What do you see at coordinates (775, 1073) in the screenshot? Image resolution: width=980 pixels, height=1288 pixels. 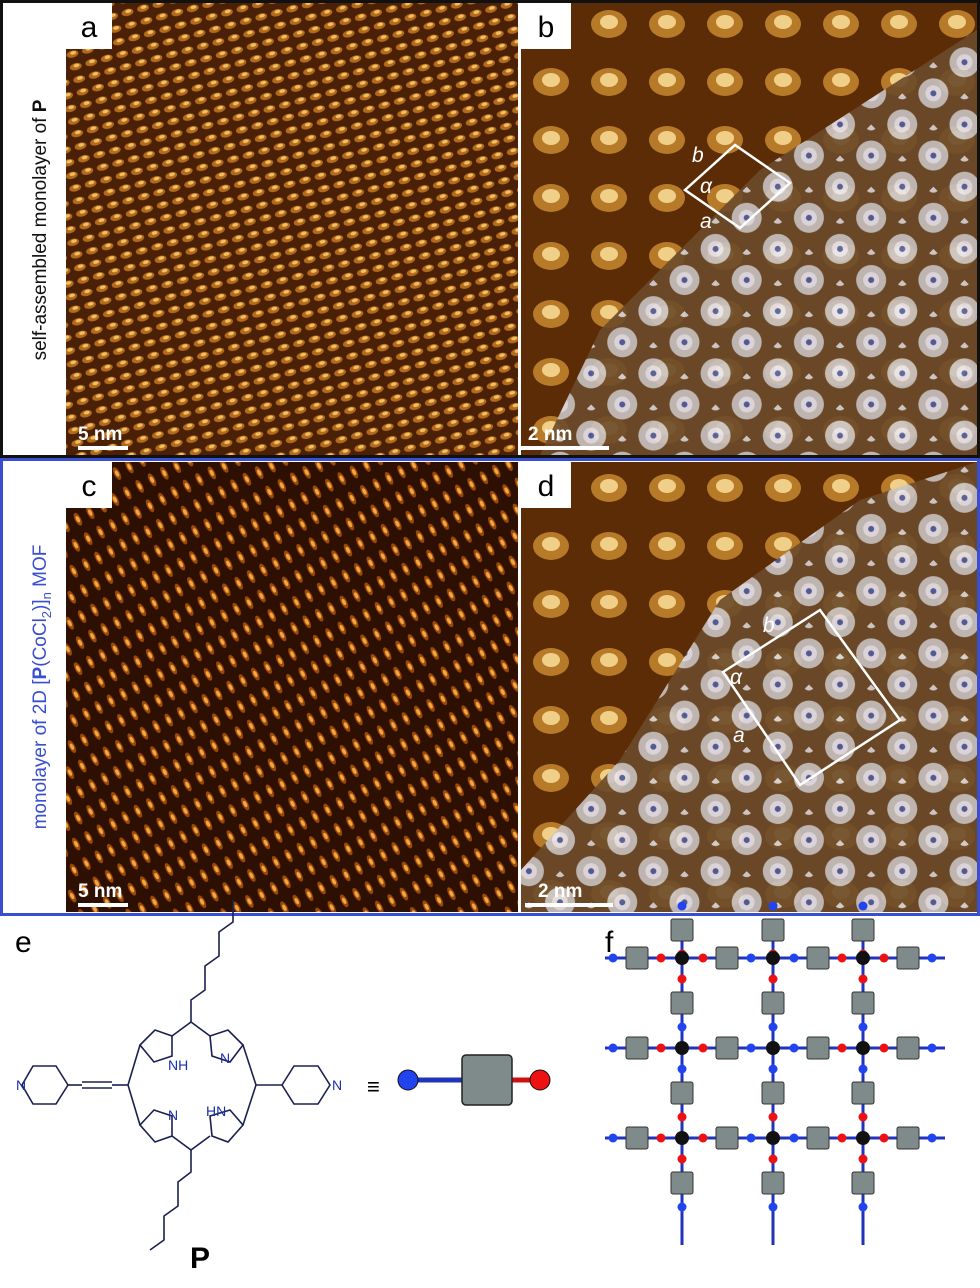 I see `network-schematic` at bounding box center [775, 1073].